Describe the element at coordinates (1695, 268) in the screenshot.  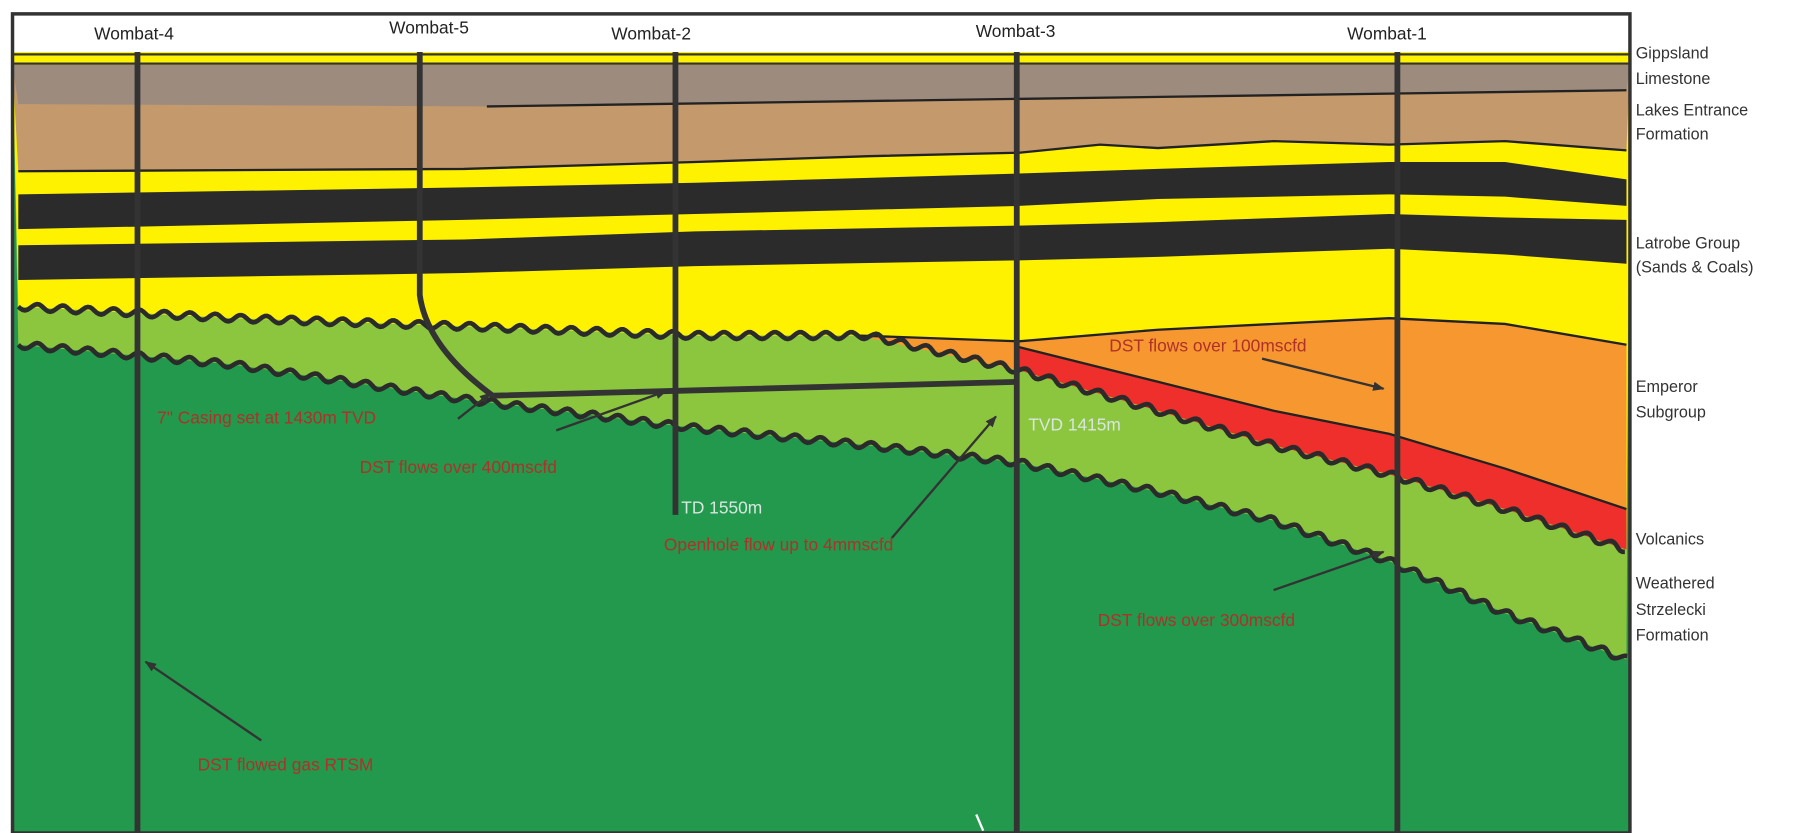
I see `formation-label: (Sands & Coals)` at that location.